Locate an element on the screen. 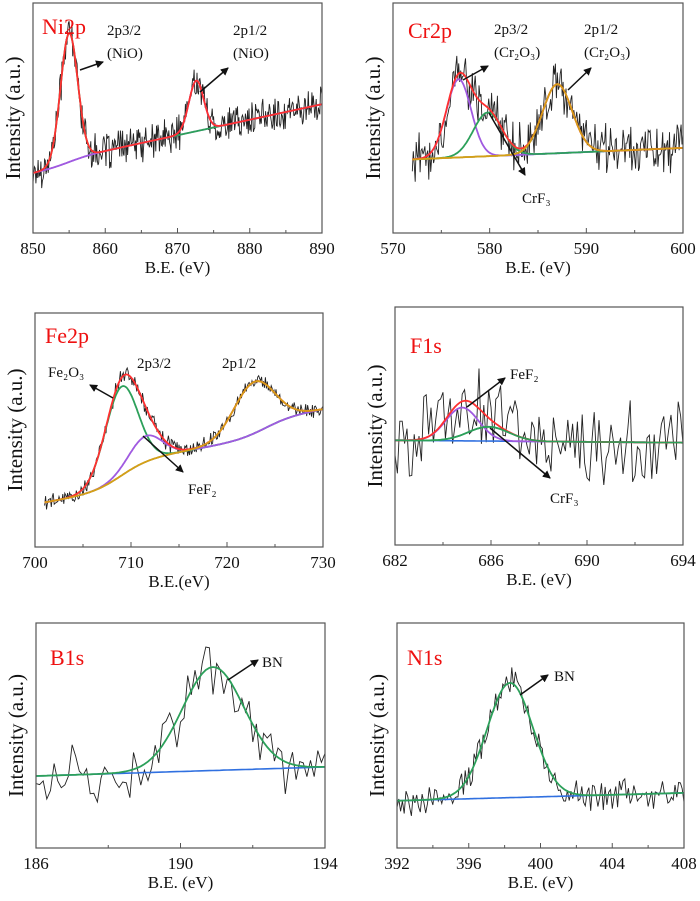 The width and height of the screenshot is (700, 901). x-tick-label: 186 is located at coordinates (36, 863).